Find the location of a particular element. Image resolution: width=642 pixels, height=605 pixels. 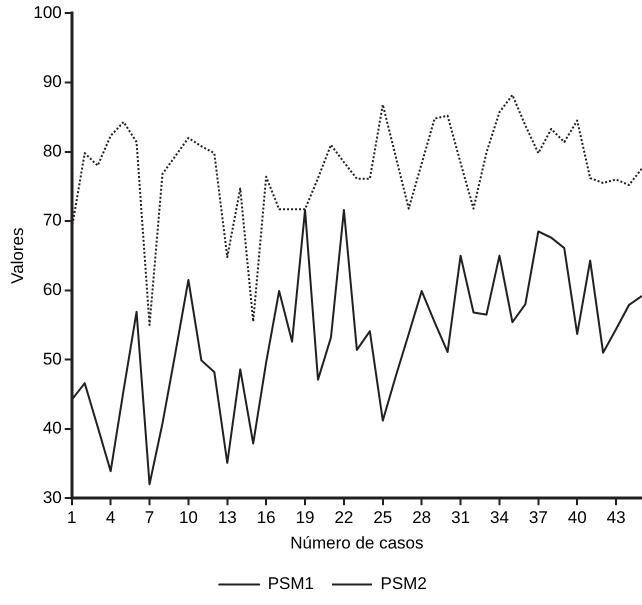

x-tick-label: 16 is located at coordinates (266, 518).